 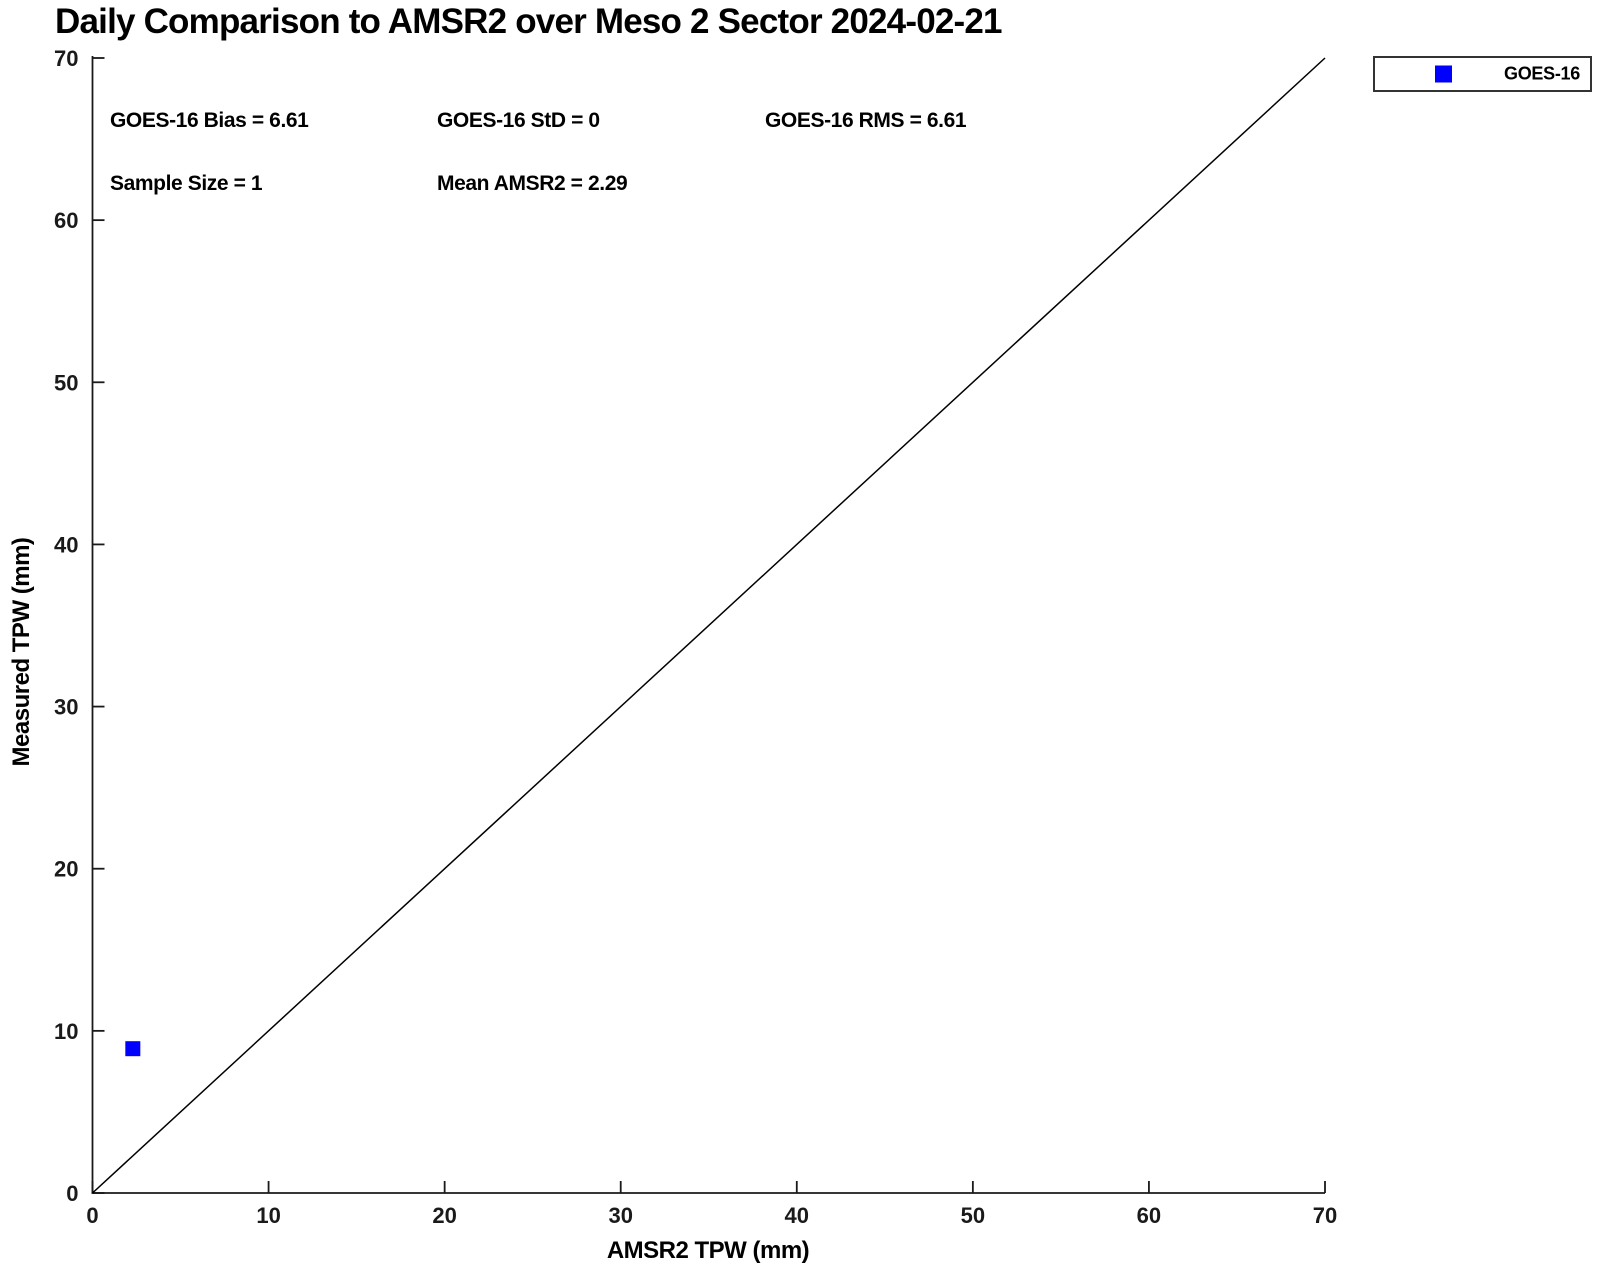 I want to click on x-tick-label: 10, so click(x=268, y=1215).